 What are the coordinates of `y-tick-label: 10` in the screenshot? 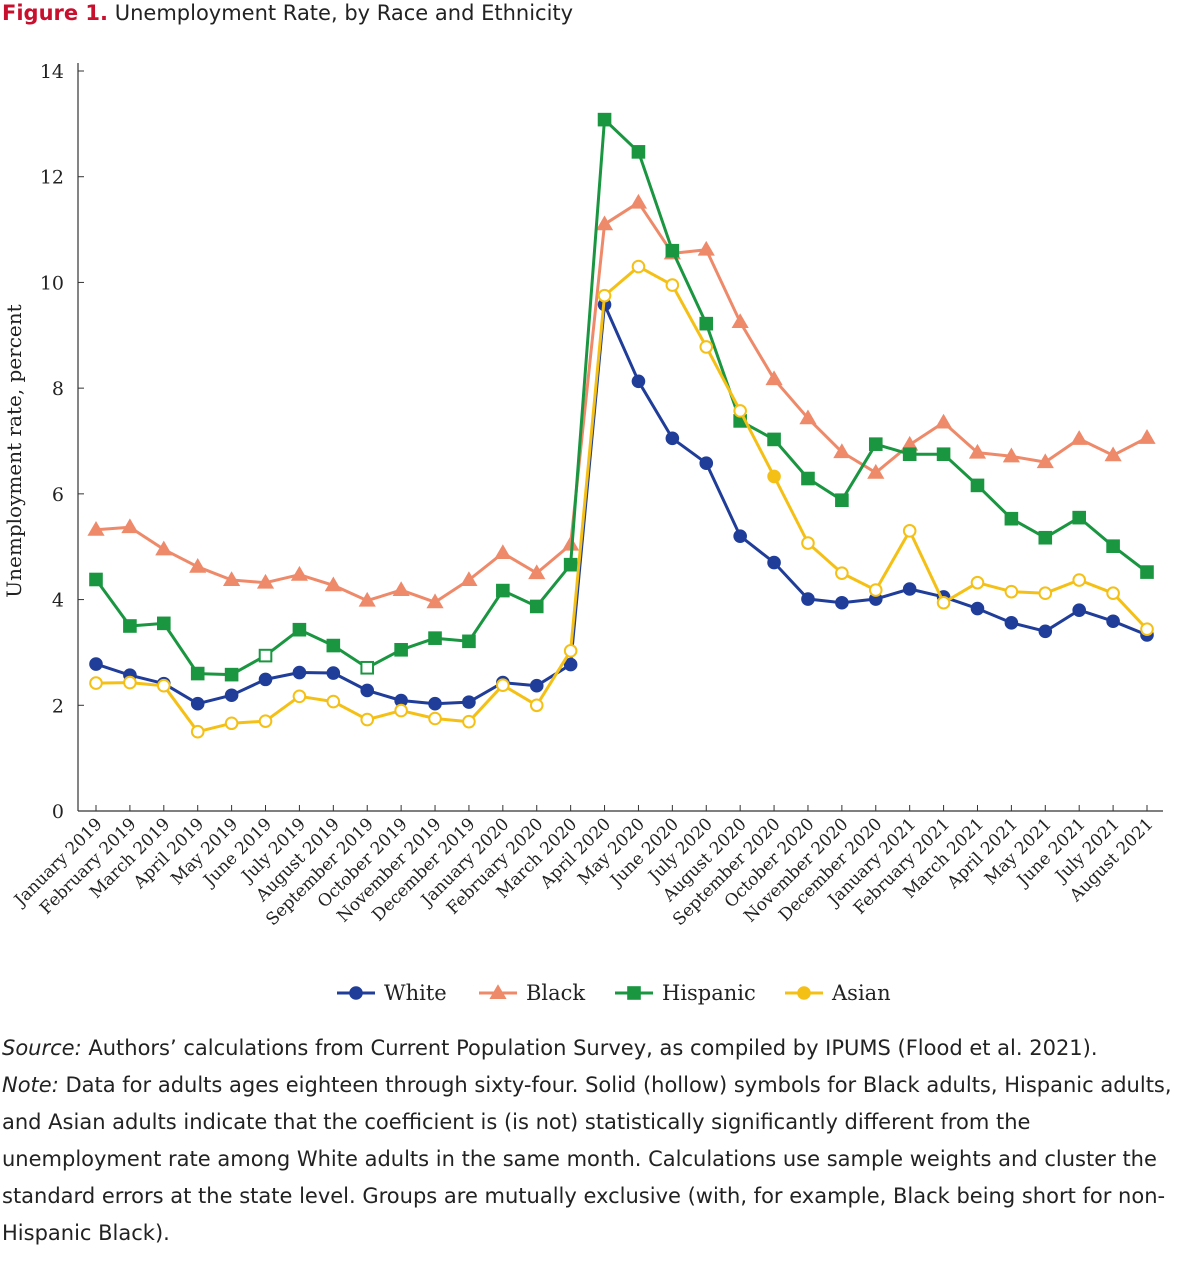 It's located at (52, 283).